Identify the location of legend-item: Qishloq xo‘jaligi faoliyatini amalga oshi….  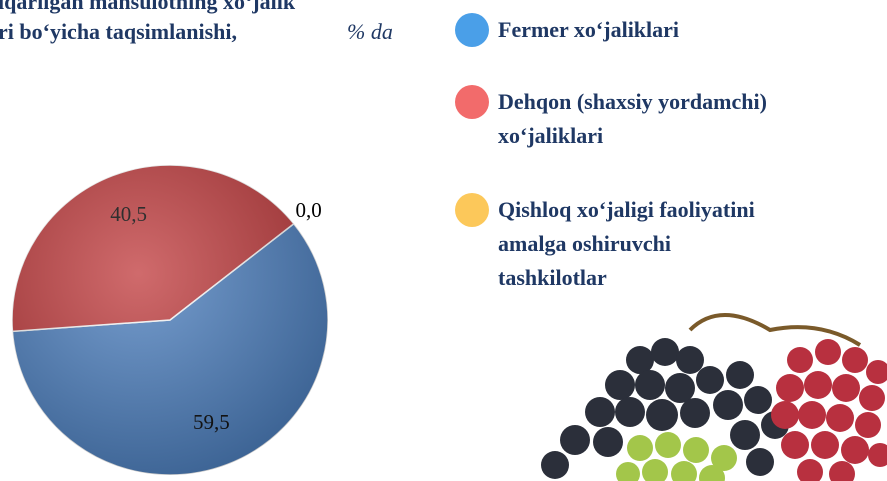
(605, 241).